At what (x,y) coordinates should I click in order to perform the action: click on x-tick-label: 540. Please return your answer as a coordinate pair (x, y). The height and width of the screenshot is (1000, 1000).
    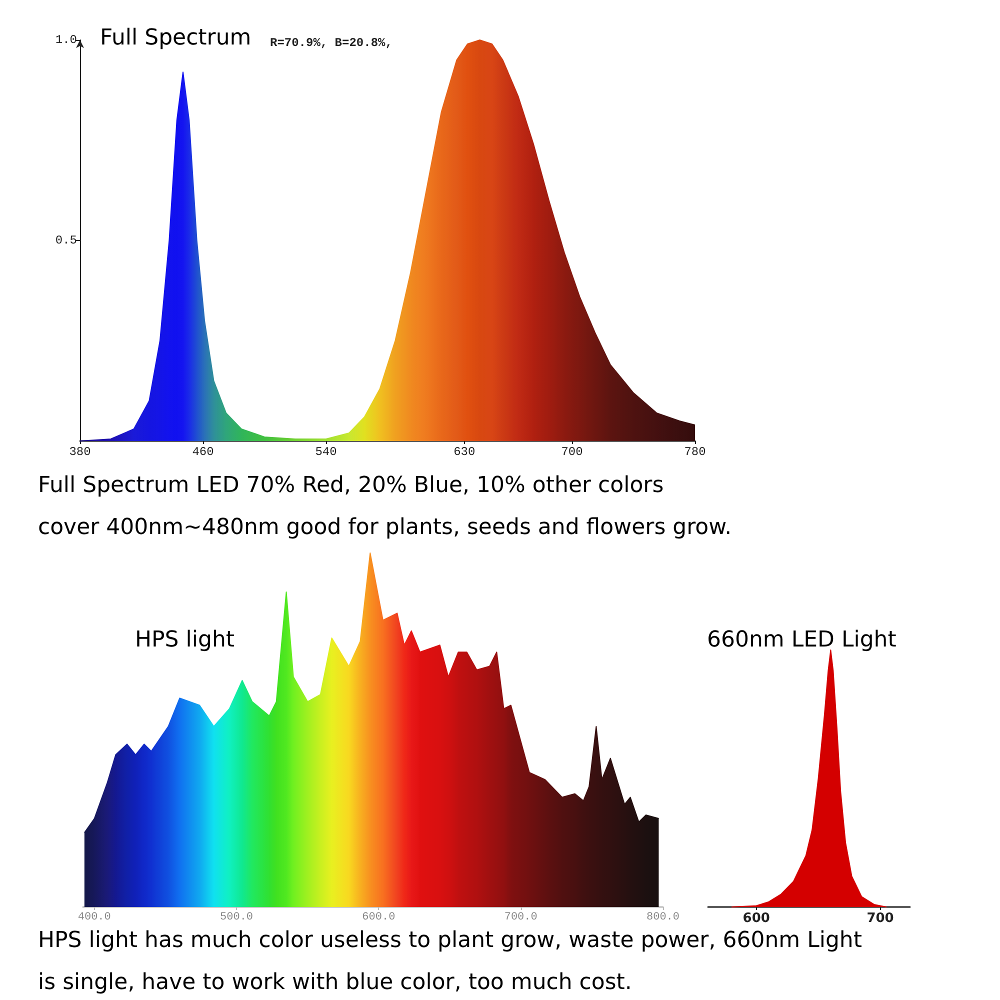
    Looking at the image, I should click on (326, 452).